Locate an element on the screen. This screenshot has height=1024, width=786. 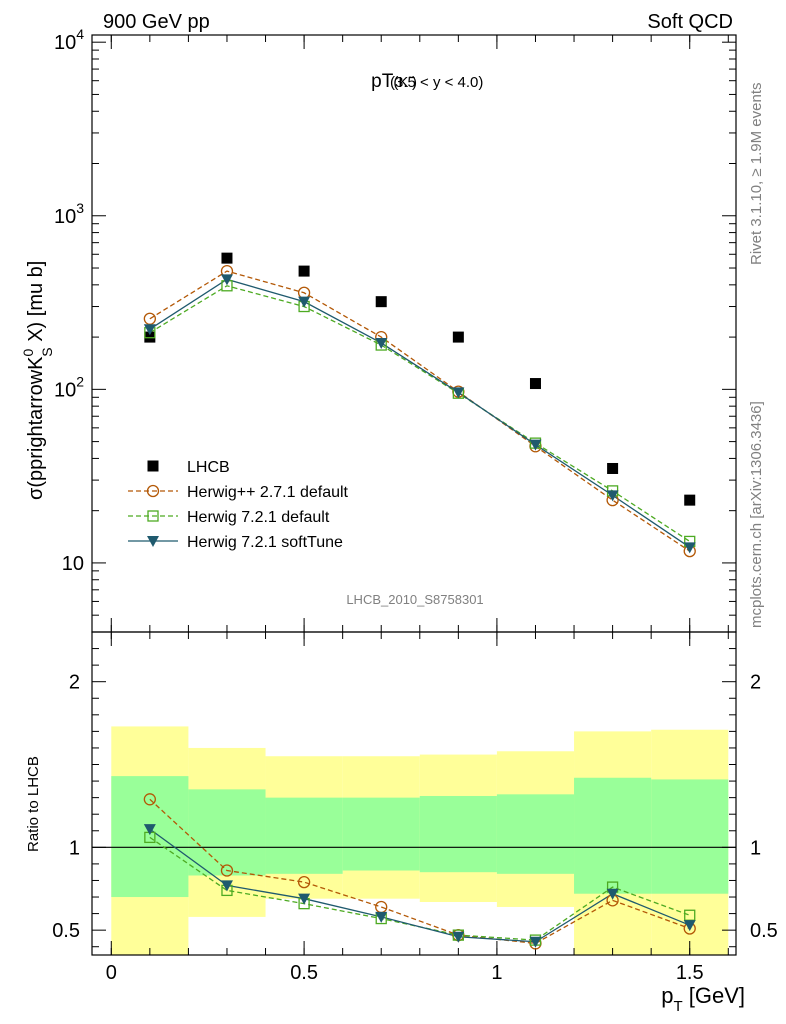
ratio-line-herwig-7-2-1-softtune is located at coordinates (419, 885).